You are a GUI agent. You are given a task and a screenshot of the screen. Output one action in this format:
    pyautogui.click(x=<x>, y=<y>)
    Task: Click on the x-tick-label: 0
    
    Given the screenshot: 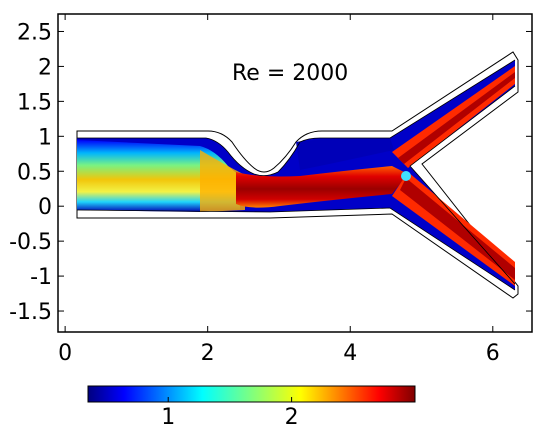 What is the action you would take?
    pyautogui.click(x=65, y=353)
    